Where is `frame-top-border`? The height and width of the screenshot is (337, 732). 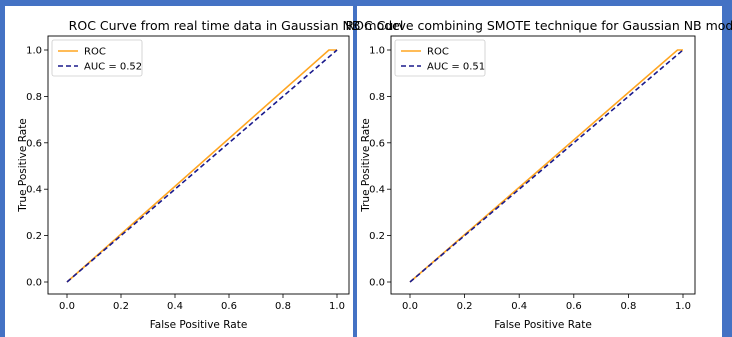 frame-top-border is located at coordinates (366, 3).